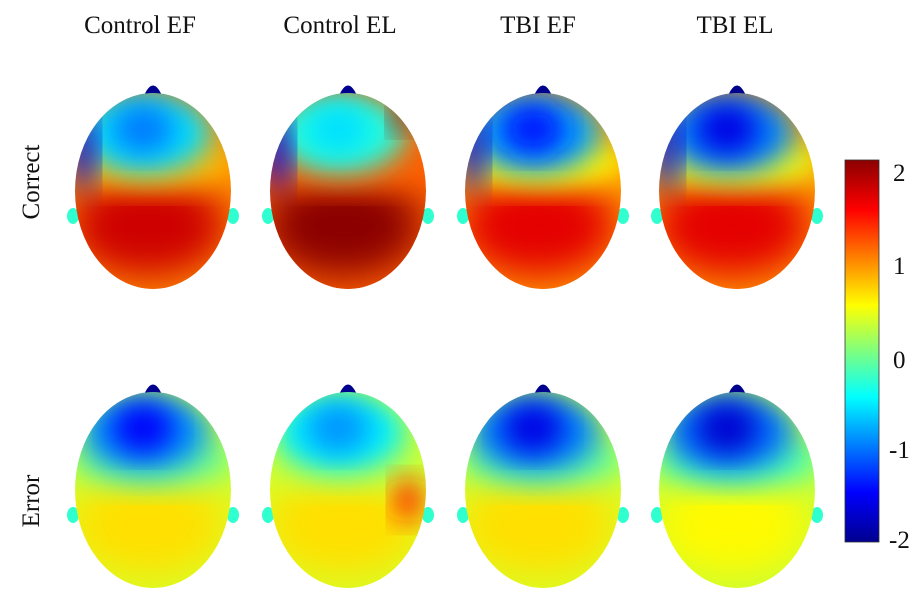 The width and height of the screenshot is (921, 608). I want to click on colorbar-tick-0: 0, so click(899, 360).